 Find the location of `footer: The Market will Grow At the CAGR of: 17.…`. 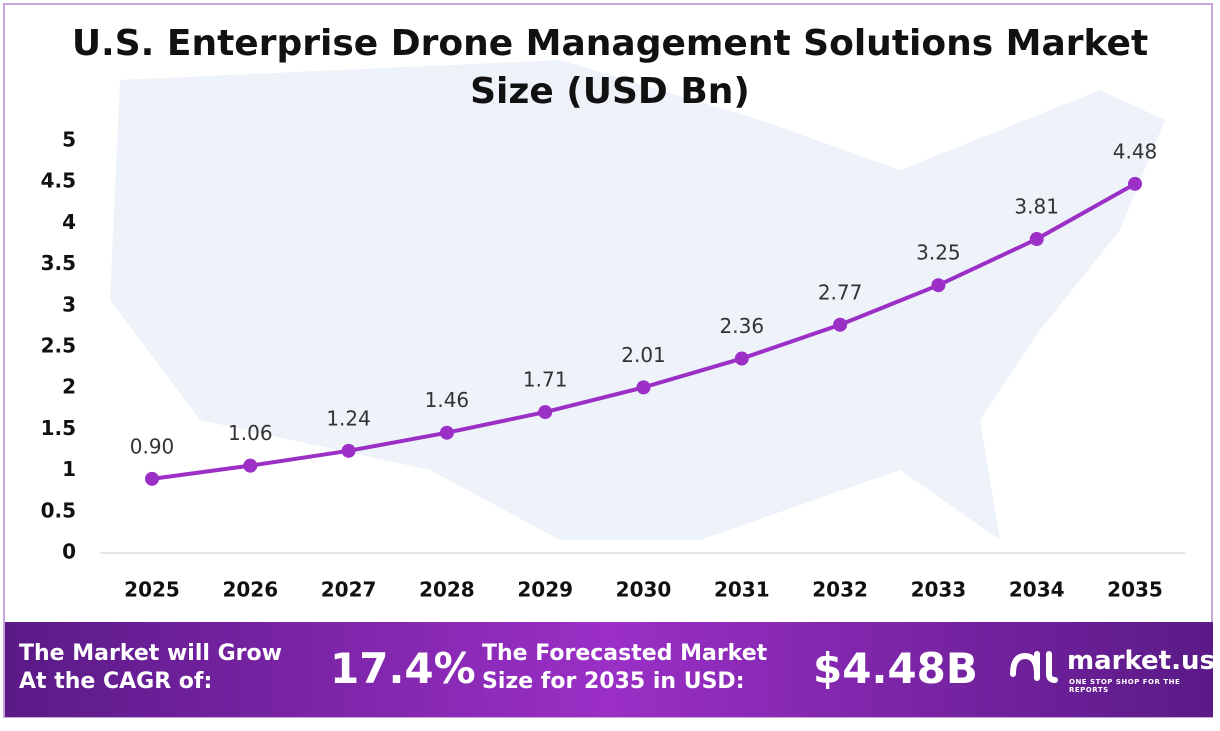

footer: The Market will Grow At the CAGR of: 17.… is located at coordinates (610, 669).